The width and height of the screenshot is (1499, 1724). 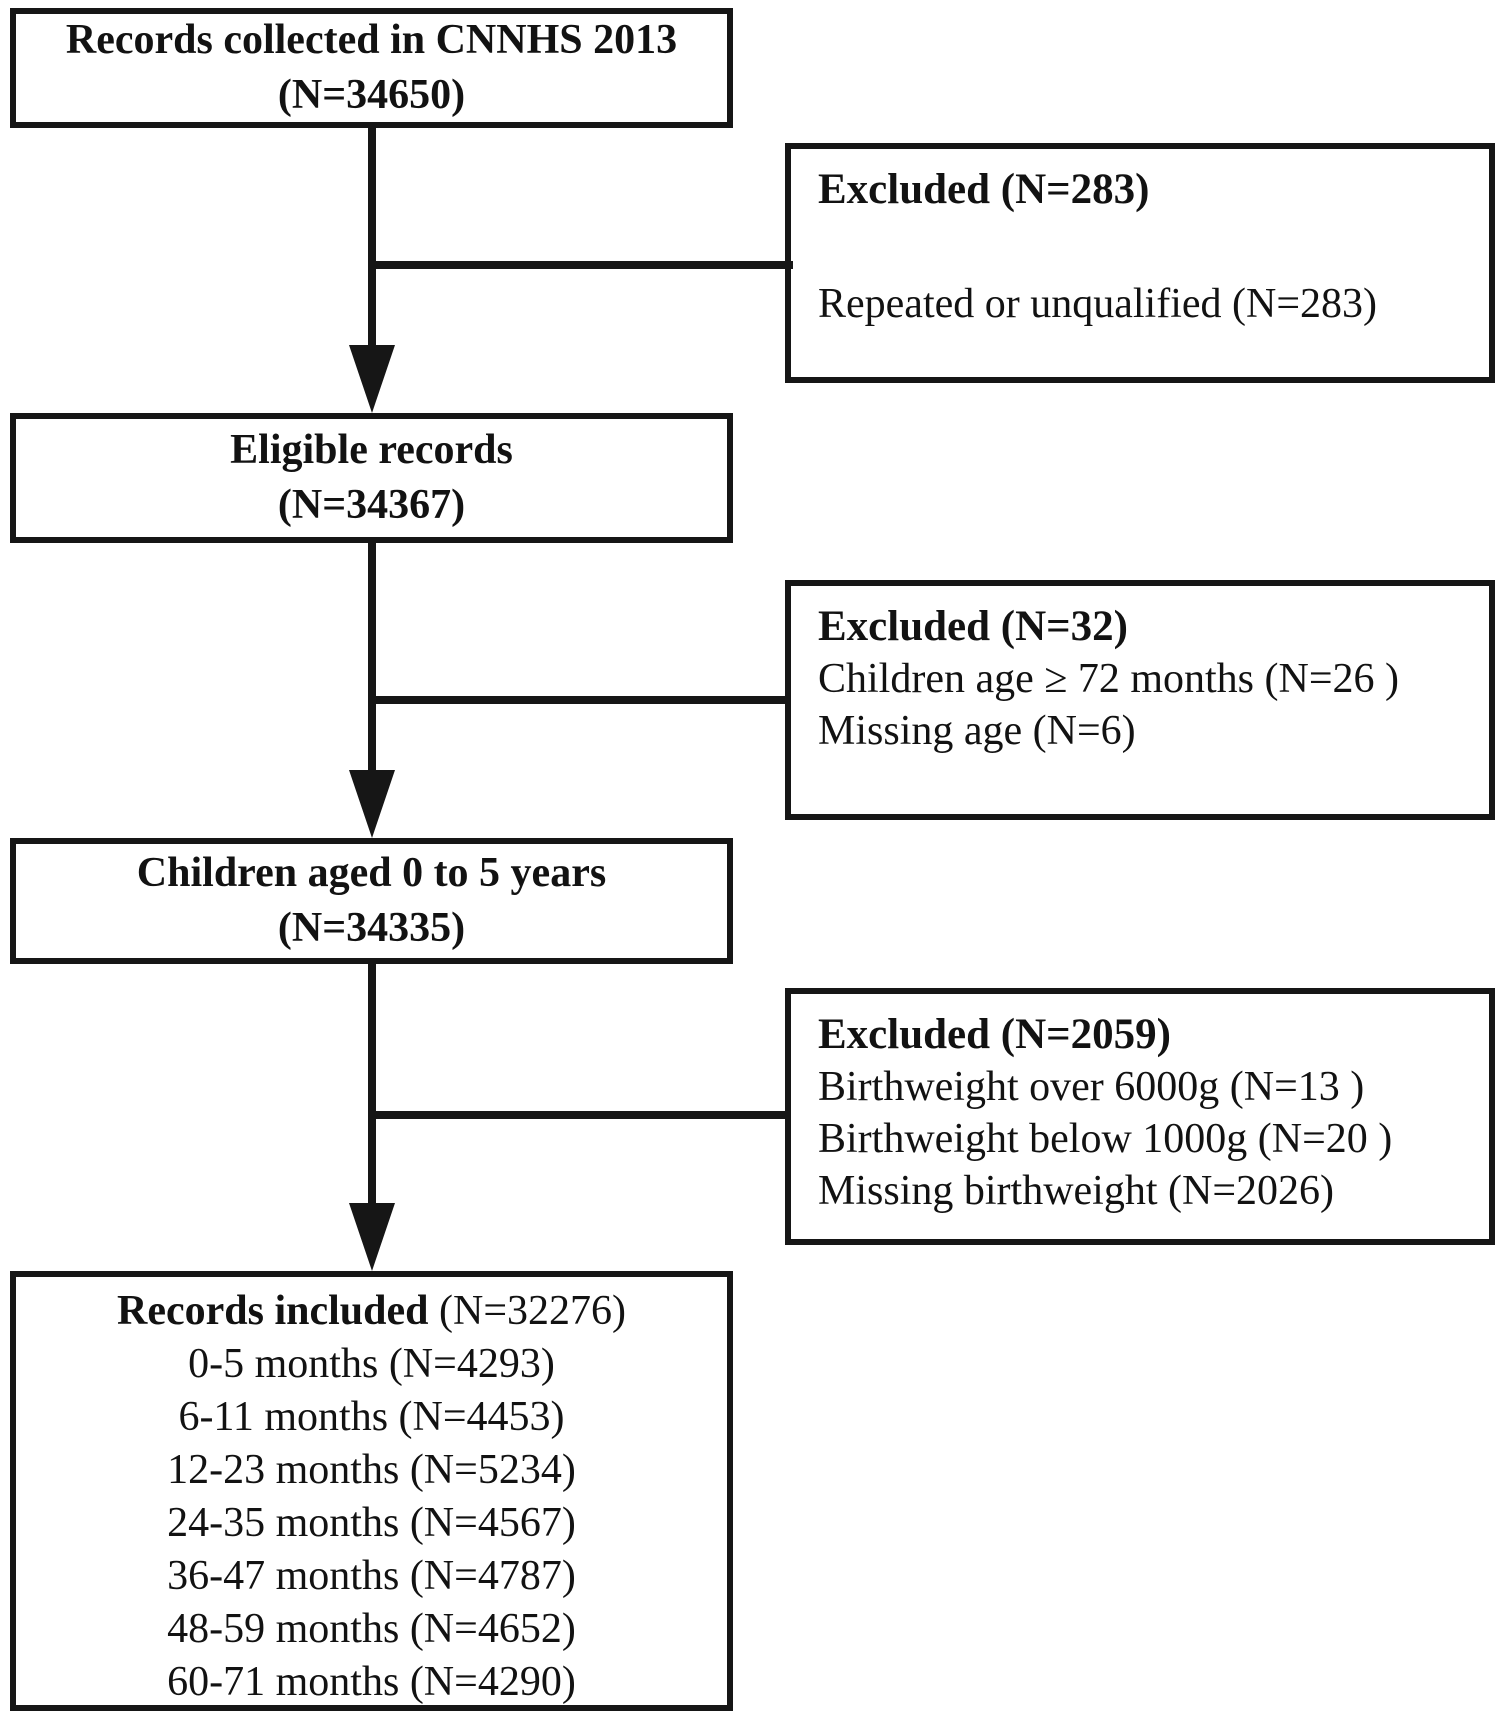 What do you see at coordinates (1108, 679) in the screenshot?
I see `exclusion-item: Children age ≥ 72 months (N=26 )` at bounding box center [1108, 679].